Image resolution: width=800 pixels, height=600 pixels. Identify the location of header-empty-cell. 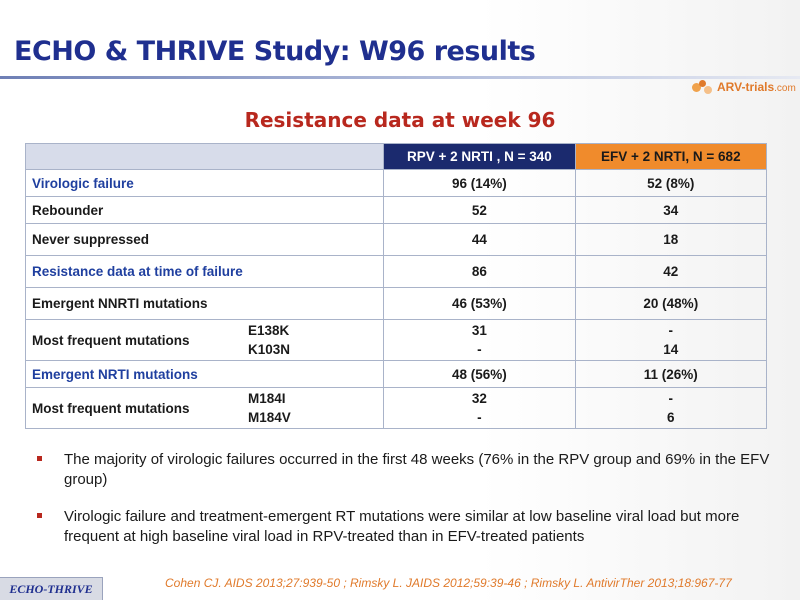
(204, 156).